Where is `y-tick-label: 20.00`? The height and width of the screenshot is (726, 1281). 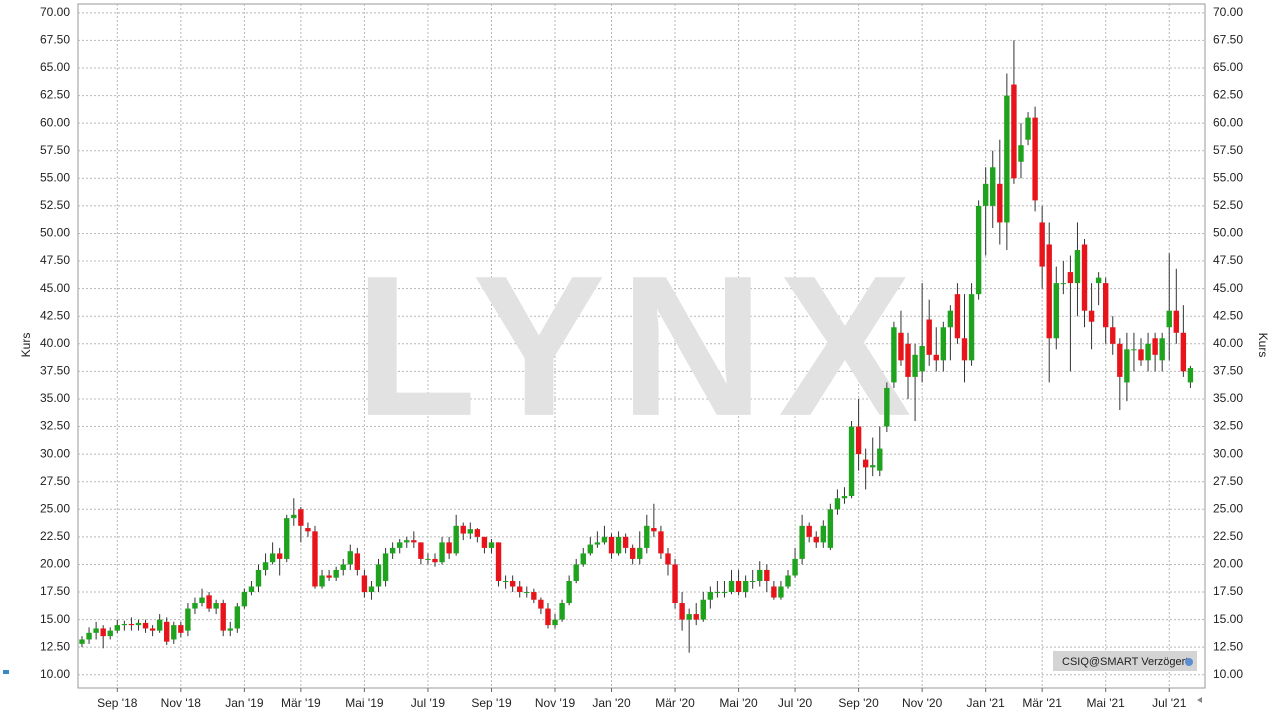
y-tick-label: 20.00 is located at coordinates (55, 564).